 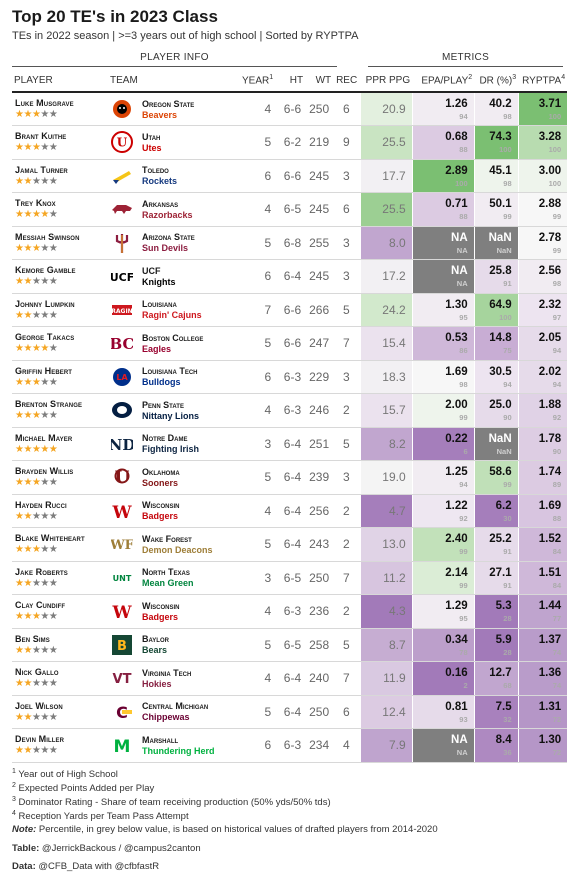 What do you see at coordinates (557, 283) in the screenshot?
I see `ryptpa-percentile: 98` at bounding box center [557, 283].